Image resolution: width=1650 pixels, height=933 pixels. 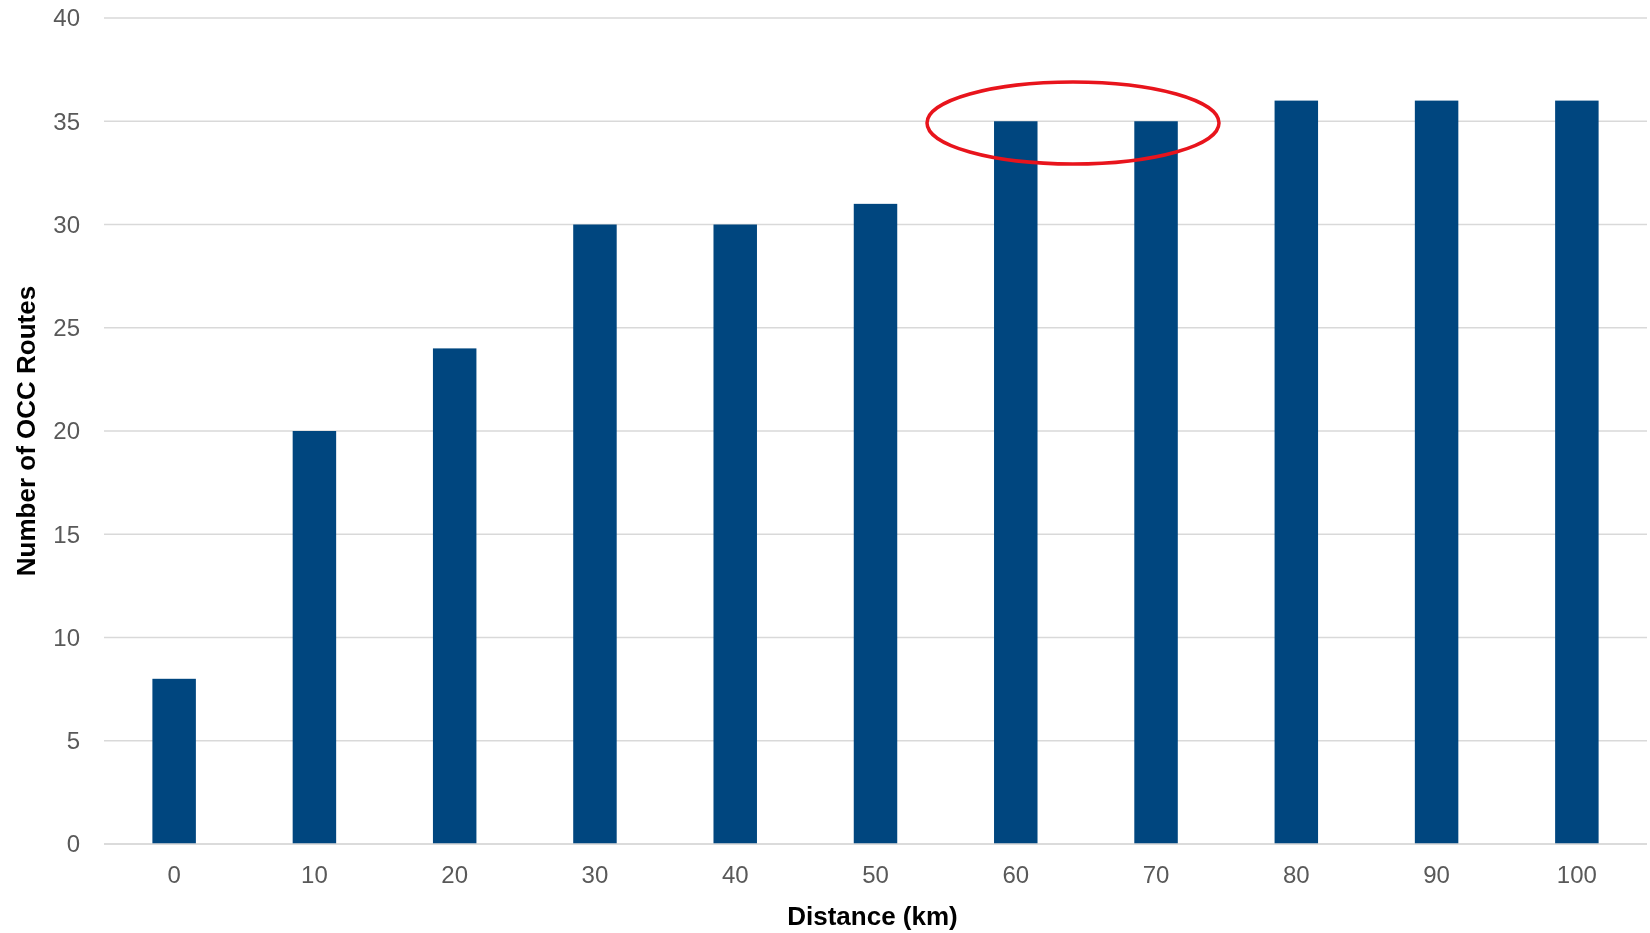 I want to click on x-tick-label: 0, so click(x=174, y=875).